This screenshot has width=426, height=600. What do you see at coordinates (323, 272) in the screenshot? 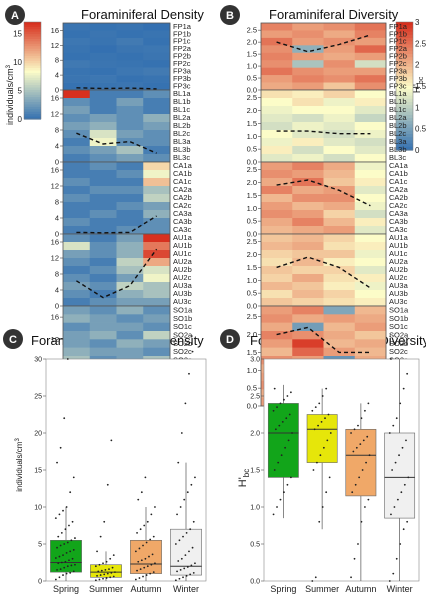
I see `heatmap-b-au-trend-line` at bounding box center [323, 272].